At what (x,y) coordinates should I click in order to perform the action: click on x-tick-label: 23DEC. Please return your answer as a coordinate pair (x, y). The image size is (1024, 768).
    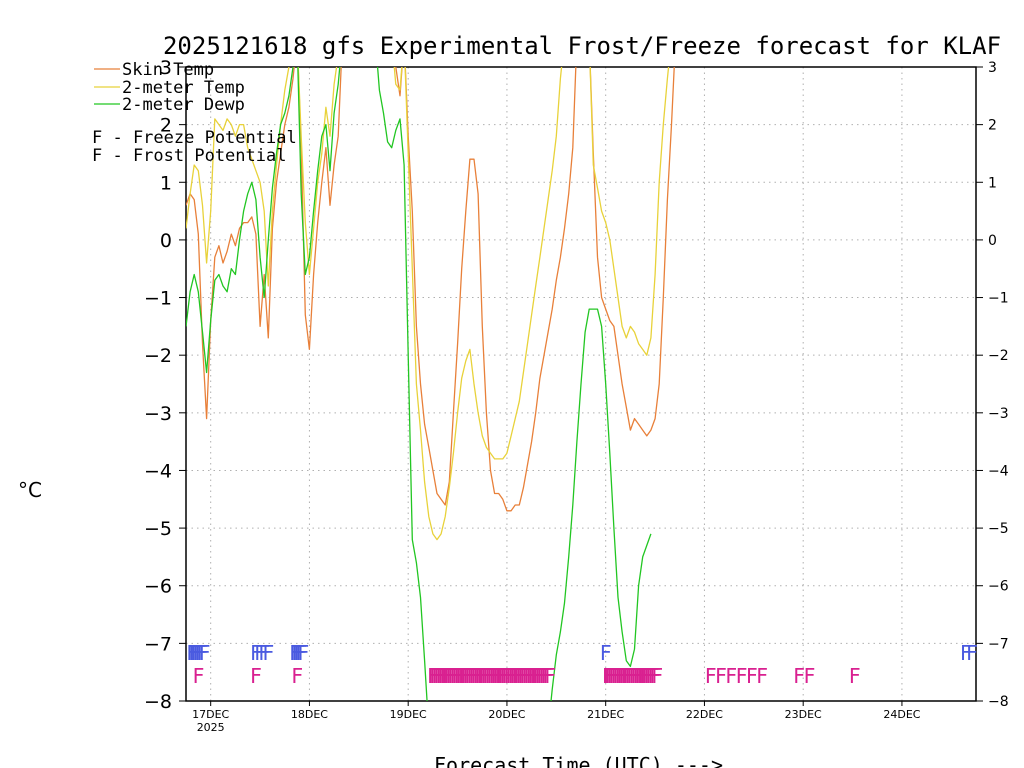
    Looking at the image, I should click on (803, 714).